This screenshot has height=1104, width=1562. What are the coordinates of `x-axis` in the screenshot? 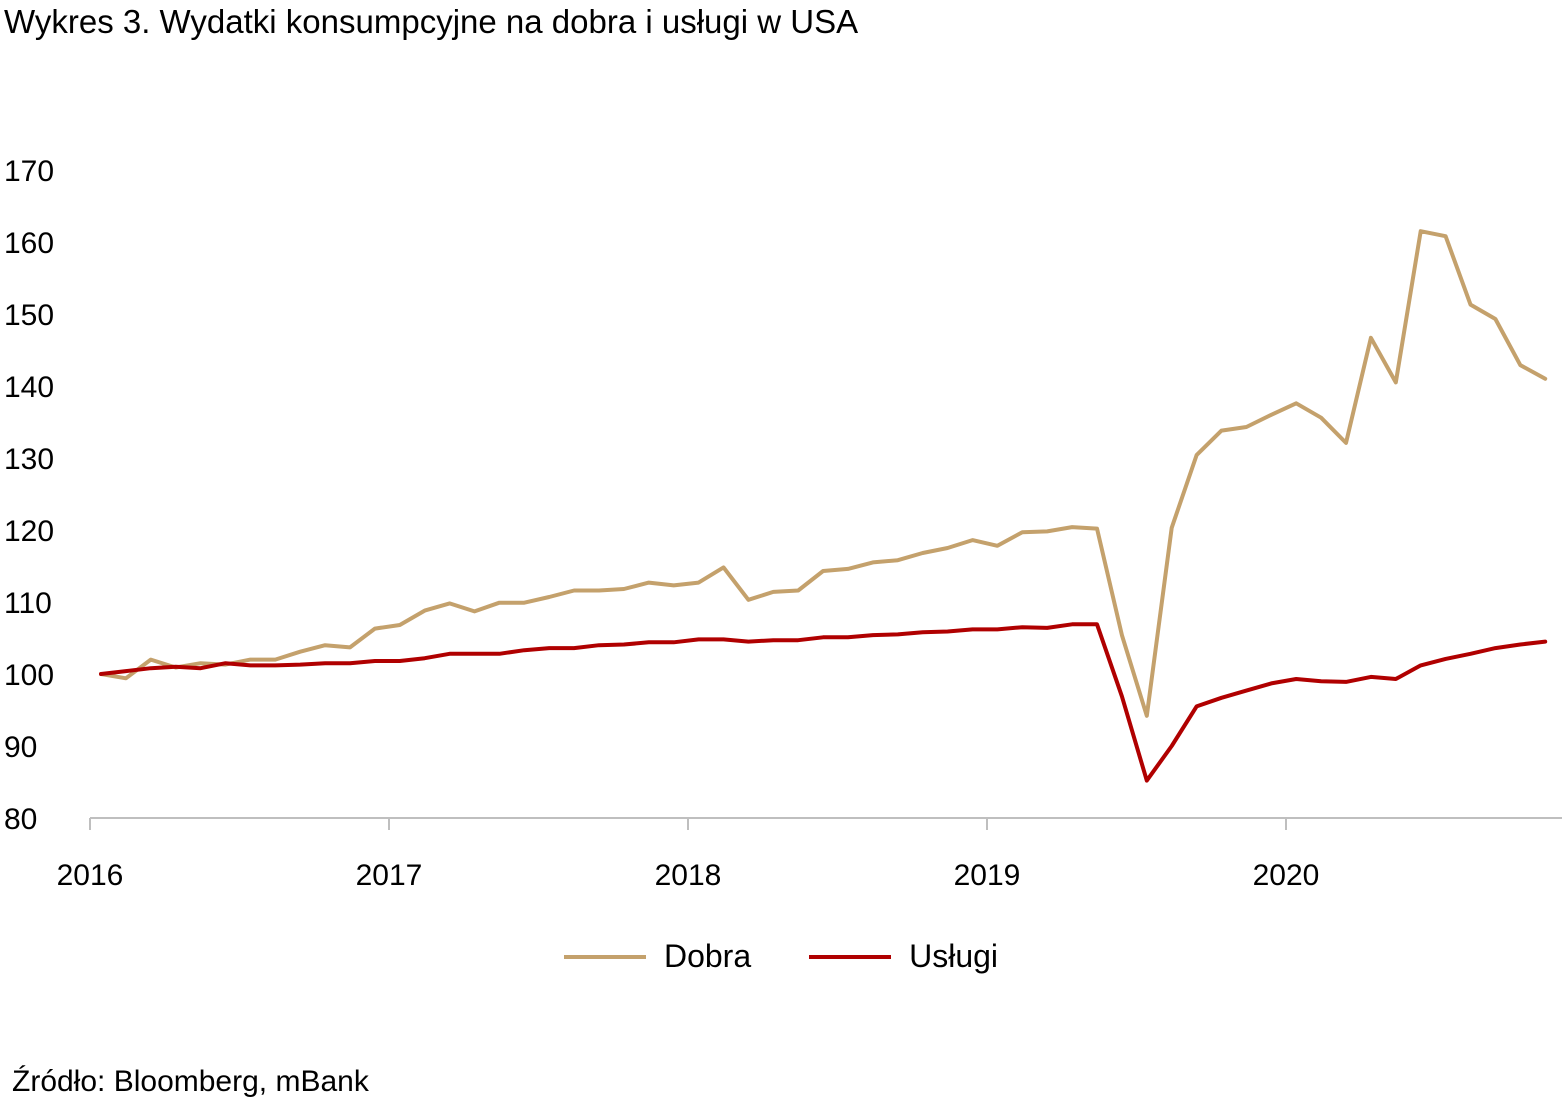 It's located at (825, 823).